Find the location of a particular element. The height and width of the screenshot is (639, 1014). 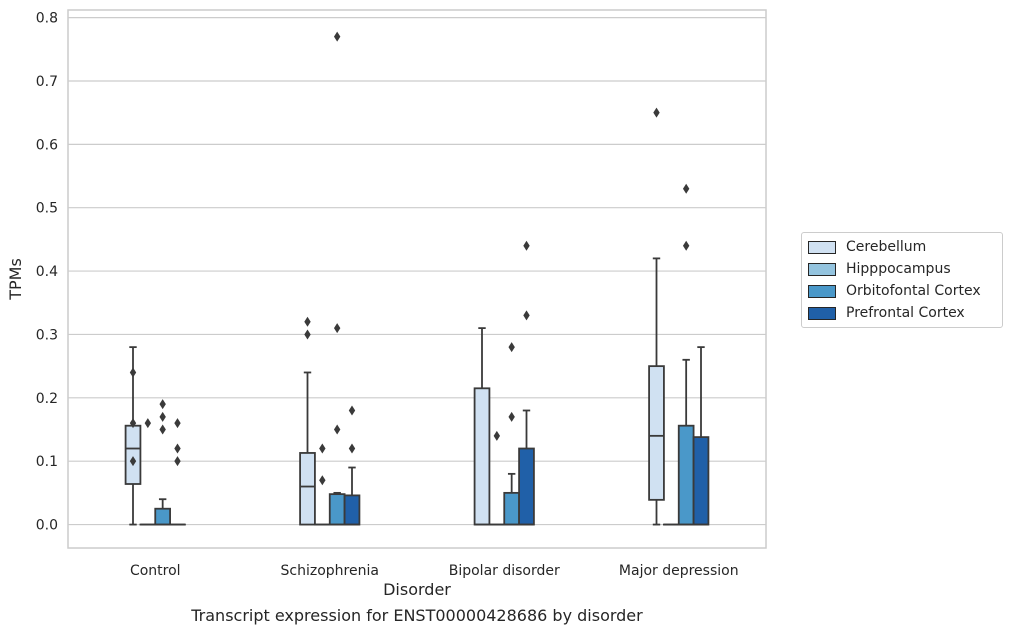

y-tick-label: 0.6 is located at coordinates (47, 145).